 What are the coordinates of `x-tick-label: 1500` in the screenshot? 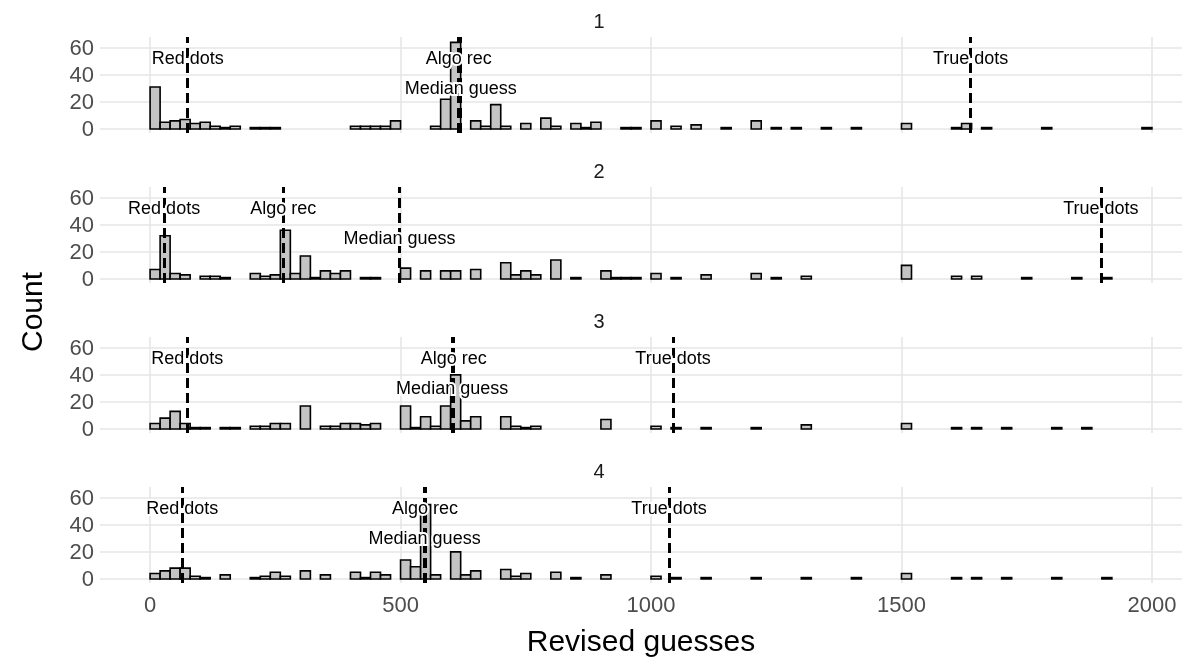 It's located at (901, 604).